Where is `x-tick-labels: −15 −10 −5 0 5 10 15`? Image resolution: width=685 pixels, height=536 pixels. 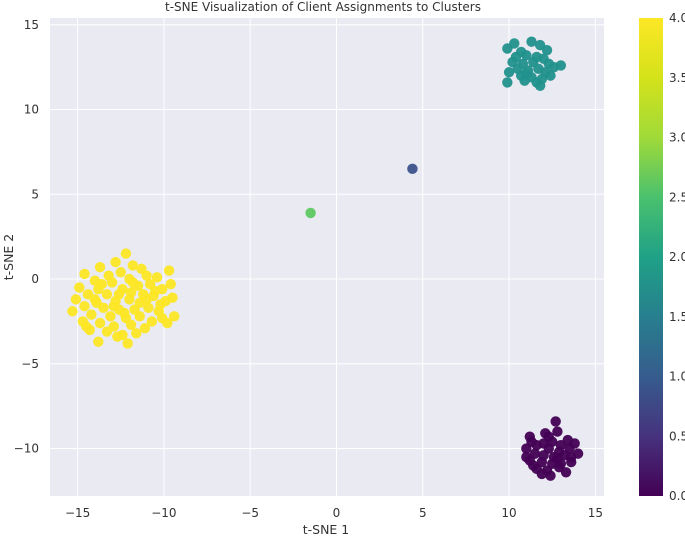
x-tick-labels: −15 −10 −5 0 5 10 15 is located at coordinates (334, 513).